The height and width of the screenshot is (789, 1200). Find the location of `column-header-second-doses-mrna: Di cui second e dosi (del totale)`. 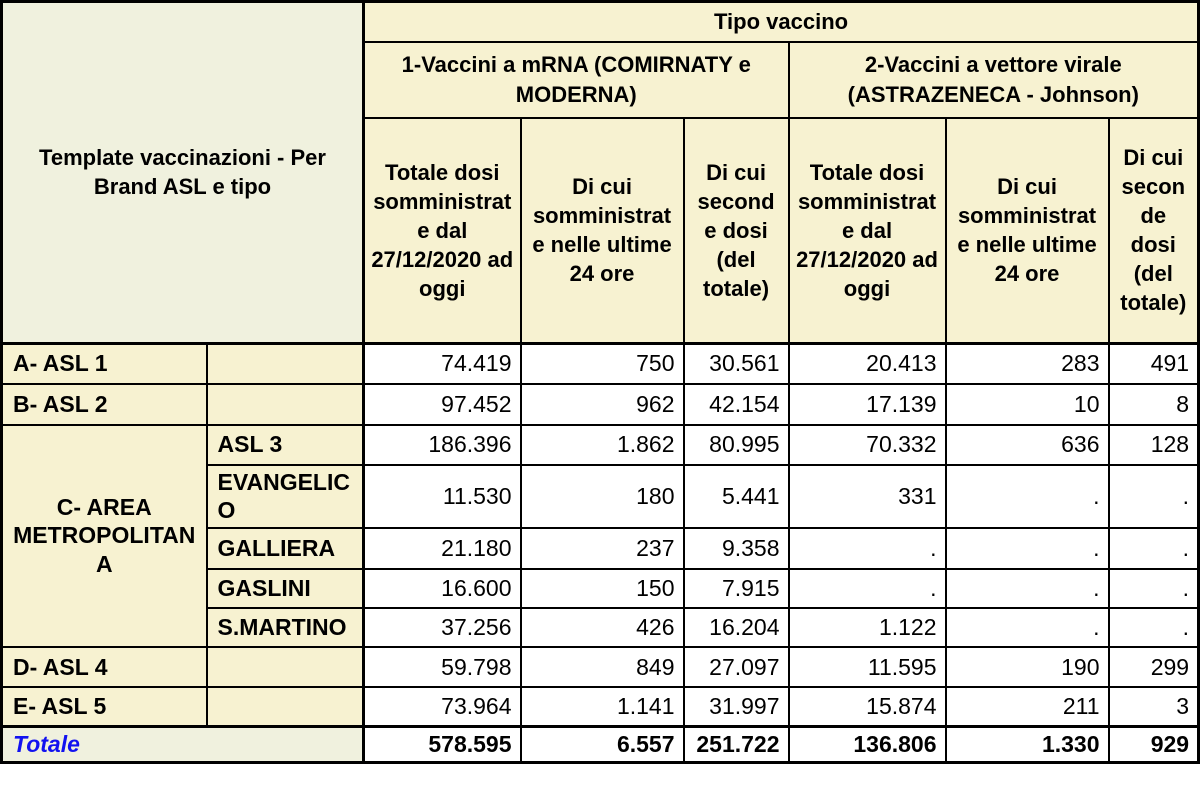

column-header-second-doses-mrna: Di cui second e dosi (del totale) is located at coordinates (736, 230).